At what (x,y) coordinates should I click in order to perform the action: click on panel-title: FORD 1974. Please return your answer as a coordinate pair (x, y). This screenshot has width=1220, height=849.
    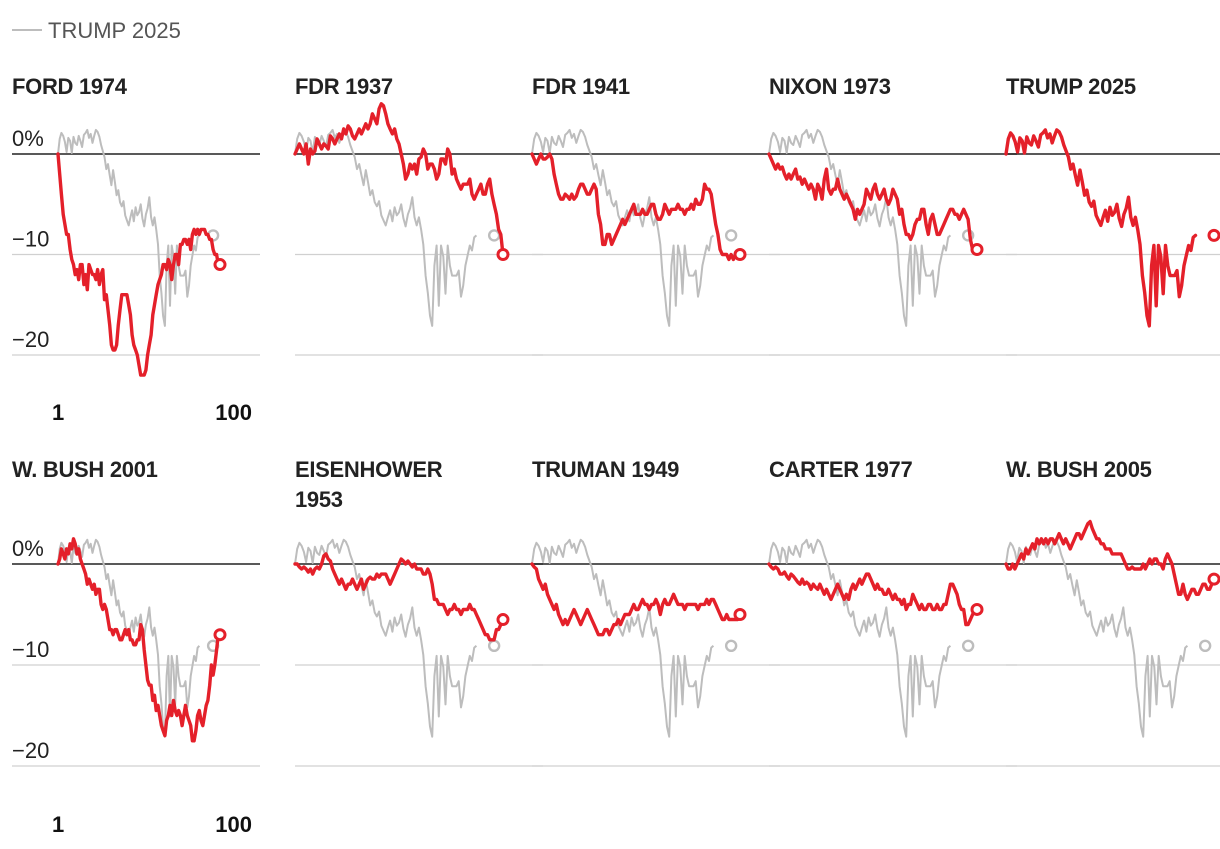
    Looking at the image, I should click on (70, 86).